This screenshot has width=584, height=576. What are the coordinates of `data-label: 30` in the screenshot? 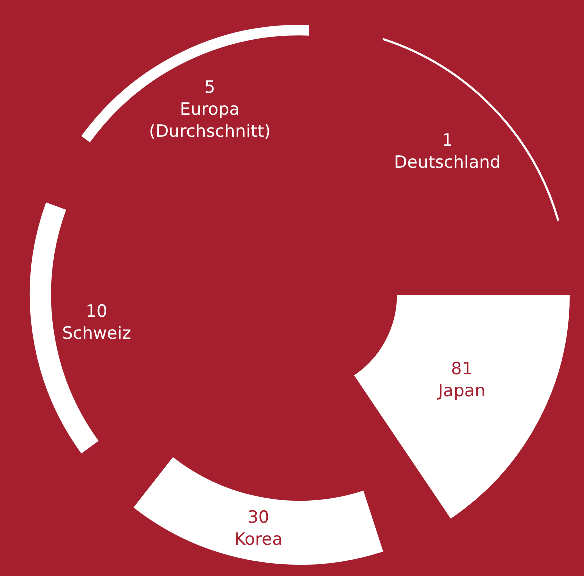 It's located at (259, 518).